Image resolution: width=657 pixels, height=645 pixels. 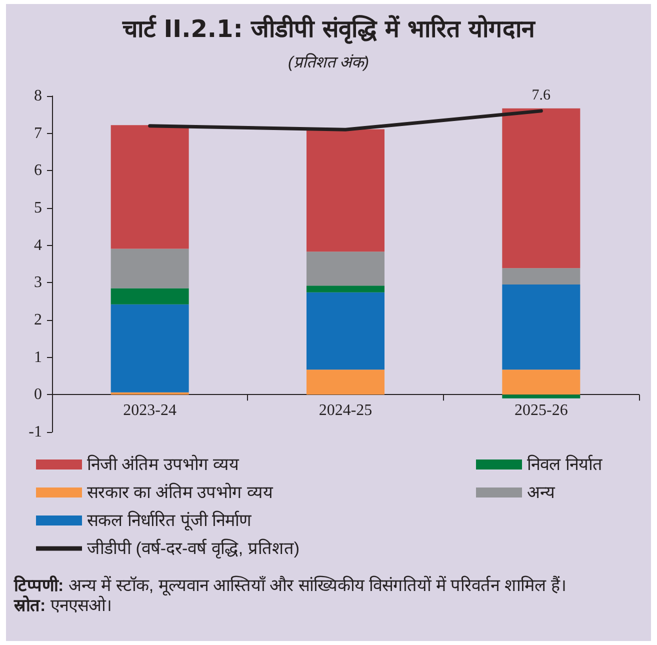 What do you see at coordinates (541, 411) in the screenshot?
I see `x-tick-label: 2025-26` at bounding box center [541, 411].